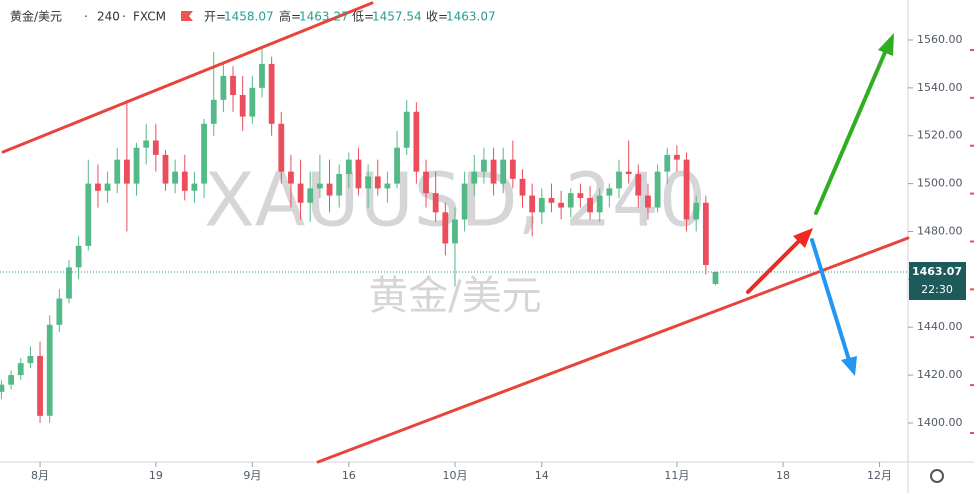  What do you see at coordinates (542, 475) in the screenshot?
I see `x-tick-label: 14` at bounding box center [542, 475].